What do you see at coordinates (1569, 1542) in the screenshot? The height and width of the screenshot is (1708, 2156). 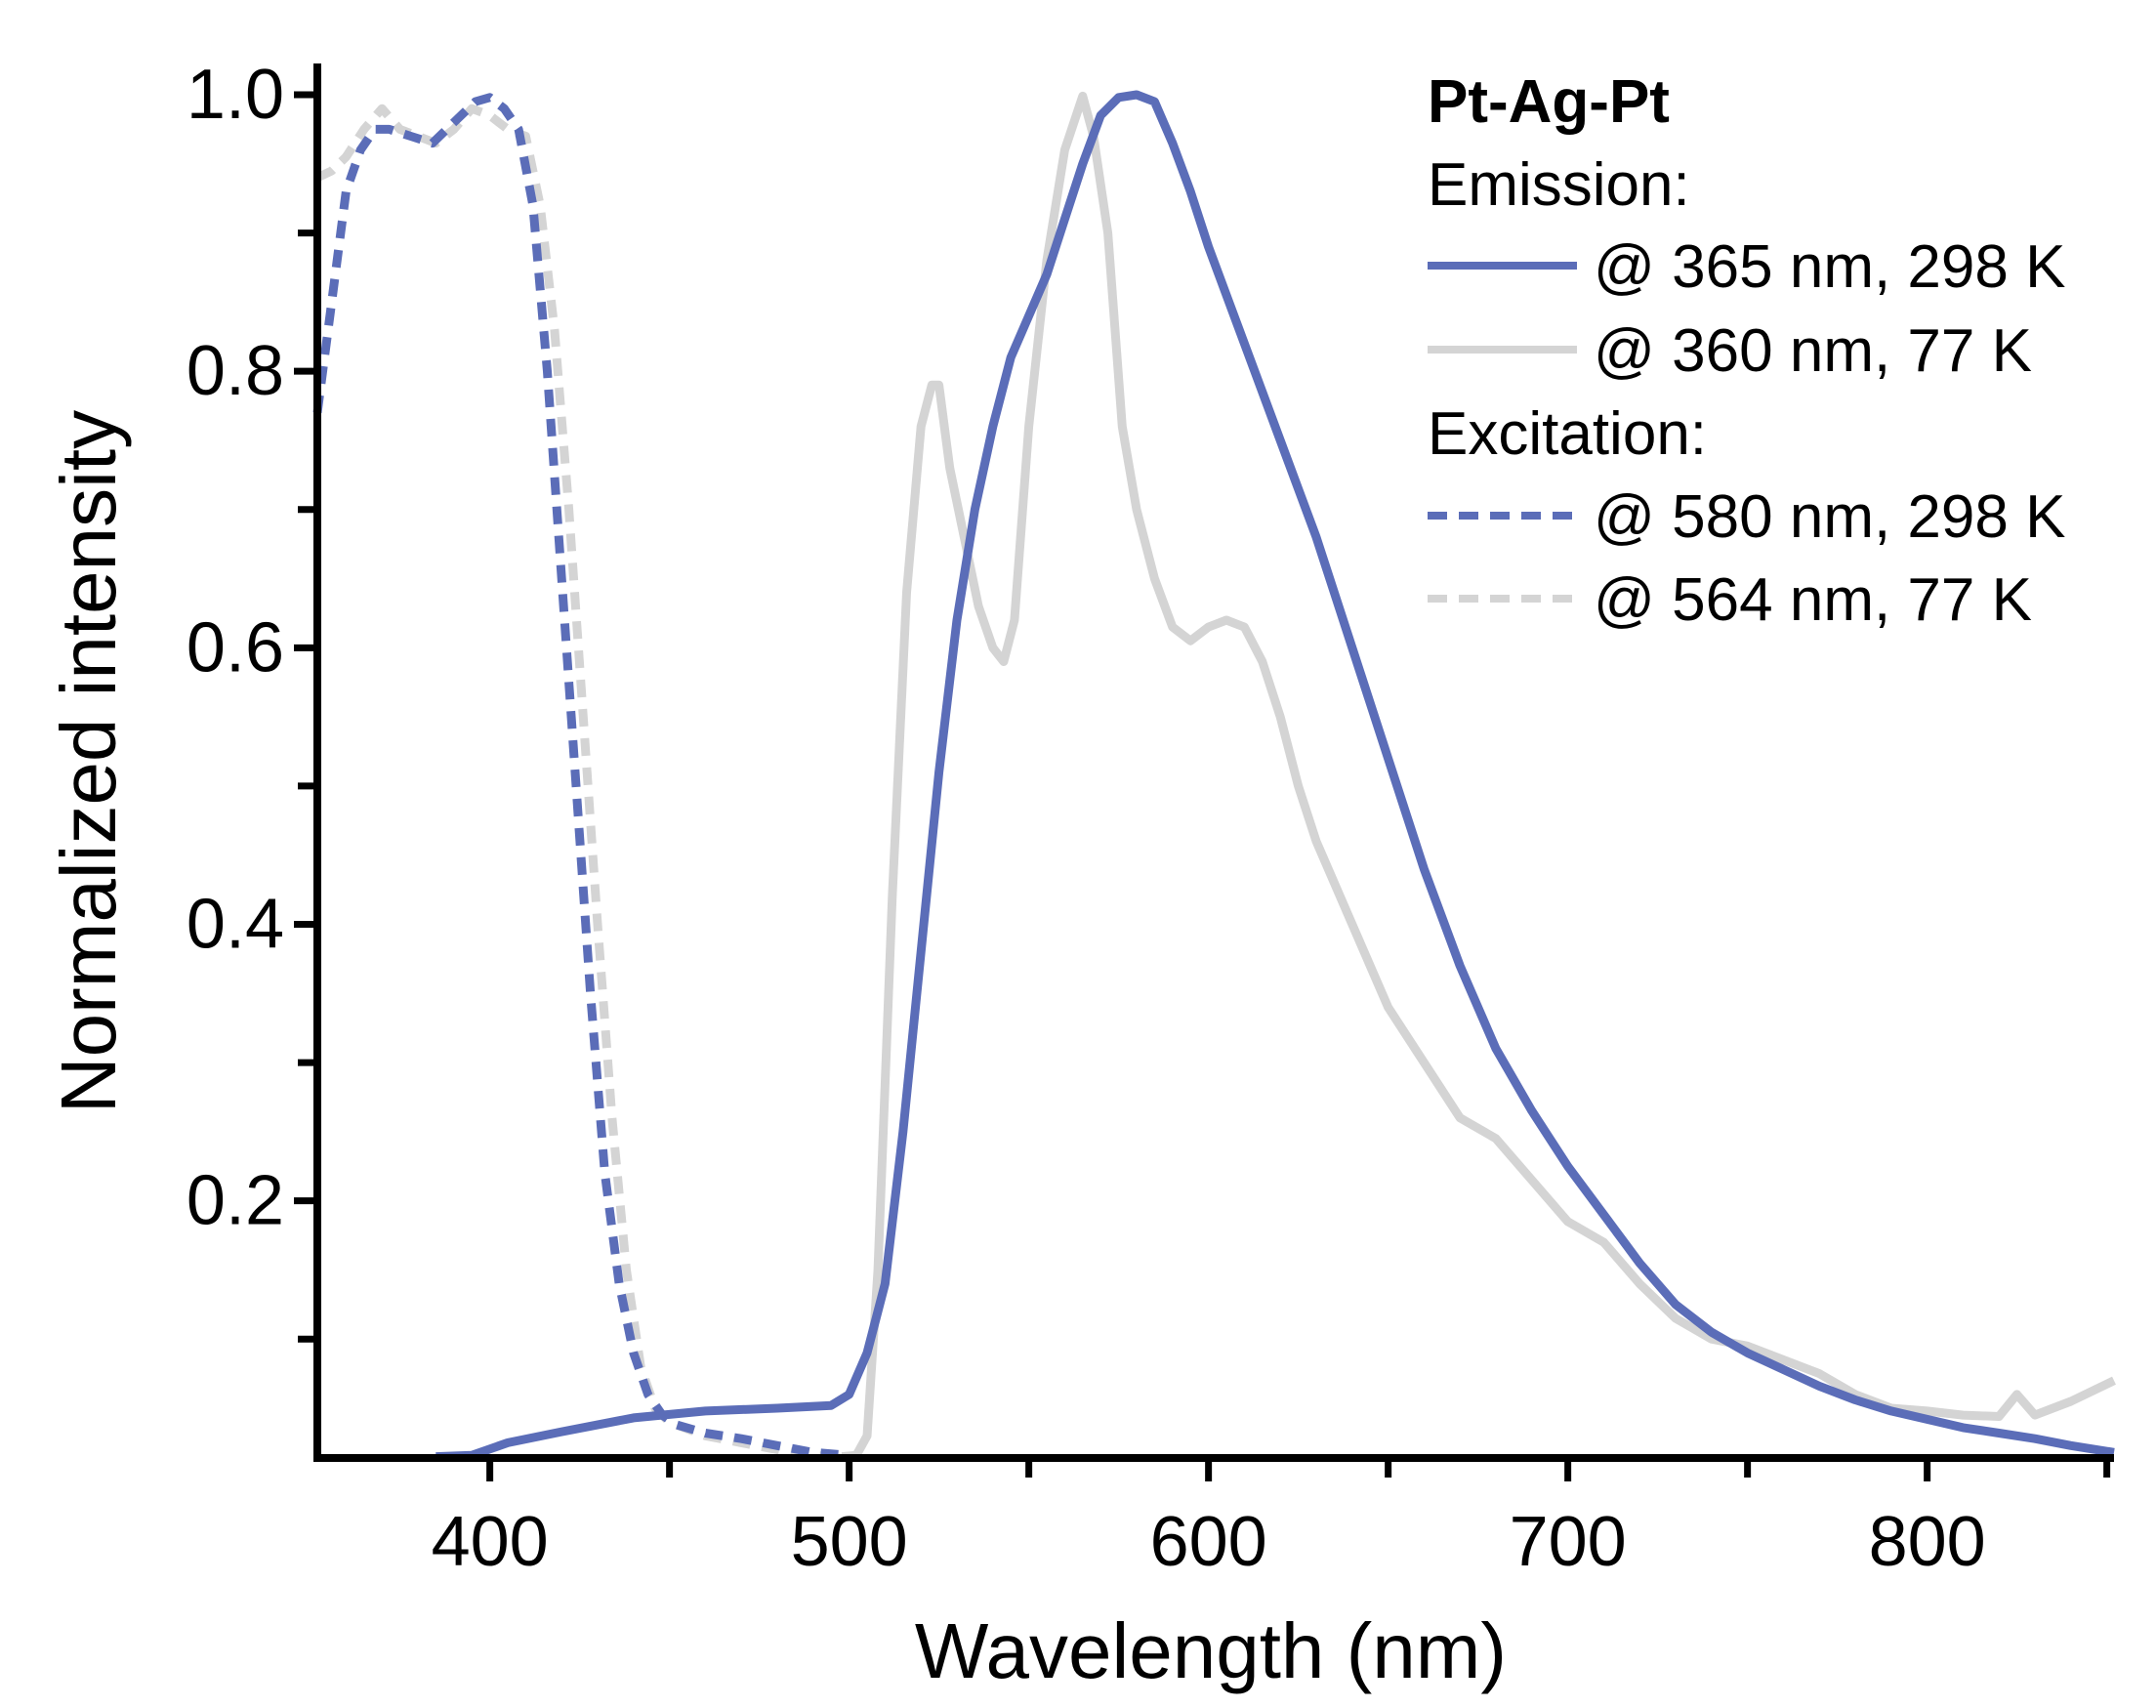 I see `x-tick-label: 700` at bounding box center [1569, 1542].